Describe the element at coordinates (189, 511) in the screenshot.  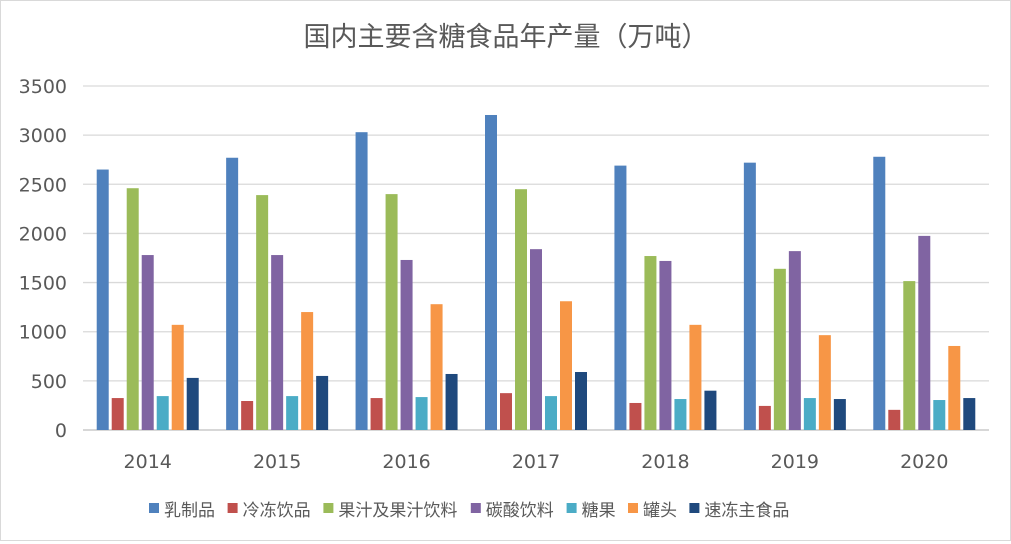
I see `legend-label: 乳制品` at that location.